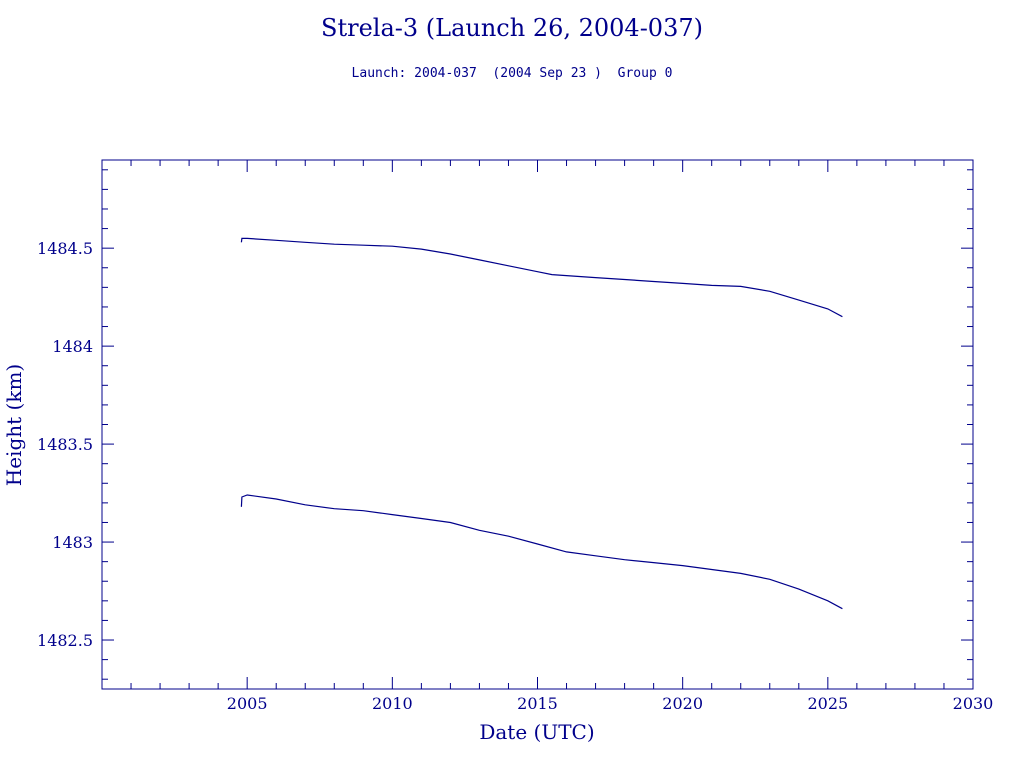  Describe the element at coordinates (65, 248) in the screenshot. I see `y-tick-label: 1484.5` at that location.